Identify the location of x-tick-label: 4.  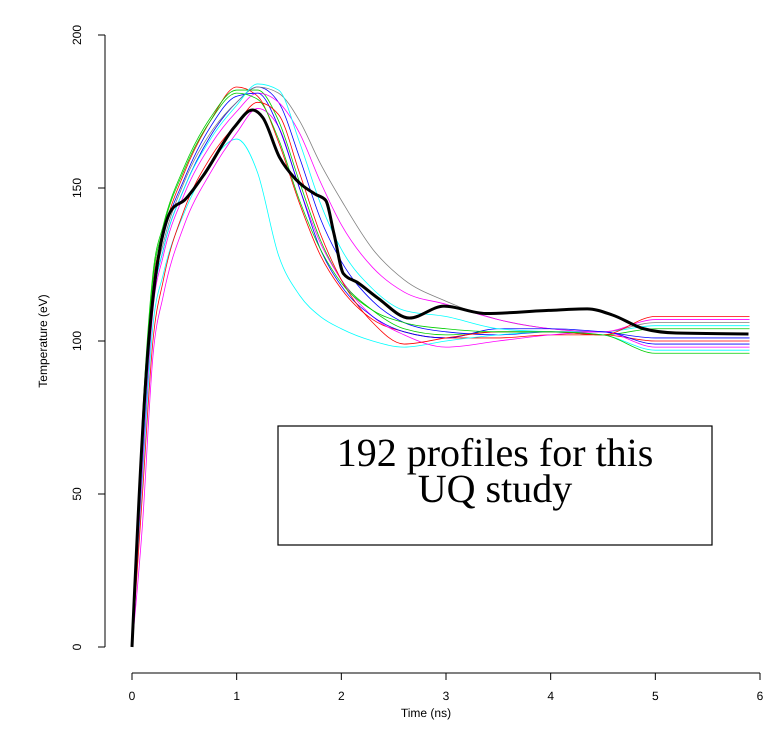
(550, 696).